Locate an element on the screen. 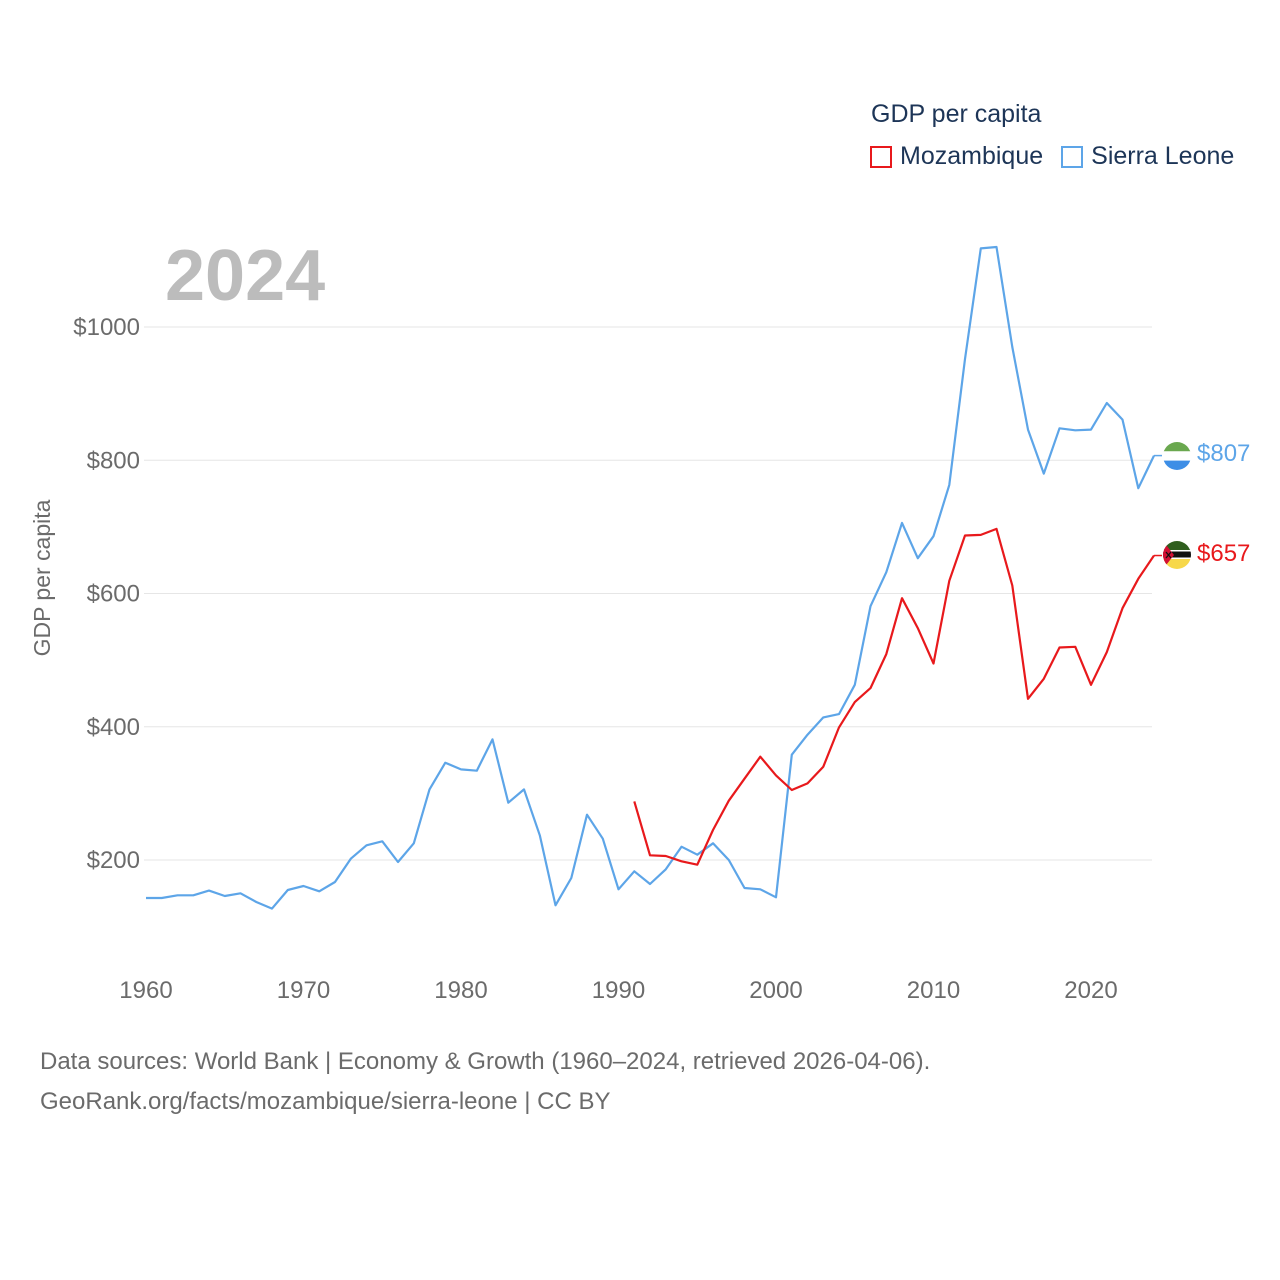  y-axis-ticks: $200 $400 $600 $800 $1000 is located at coordinates (106, 594).